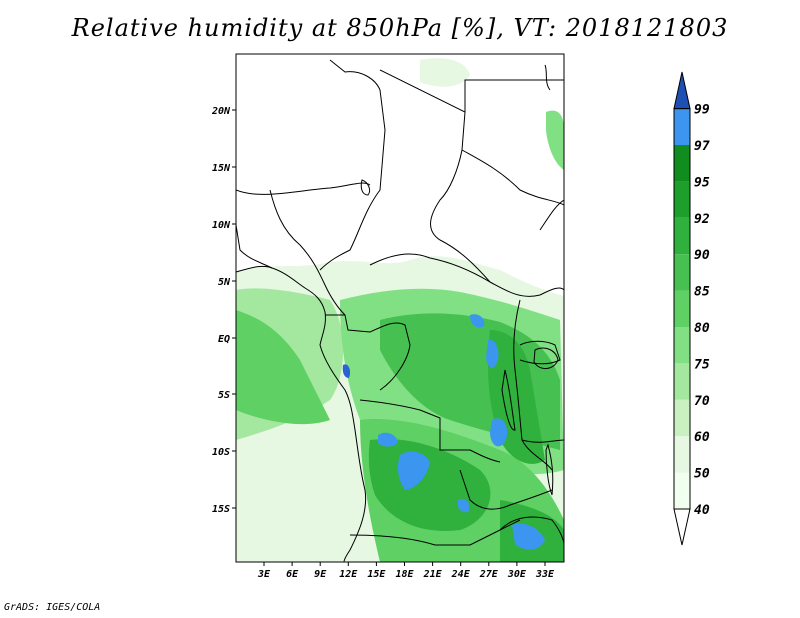  Describe the element at coordinates (545, 574) in the screenshot. I see `lon-tick-label: 33E` at that location.